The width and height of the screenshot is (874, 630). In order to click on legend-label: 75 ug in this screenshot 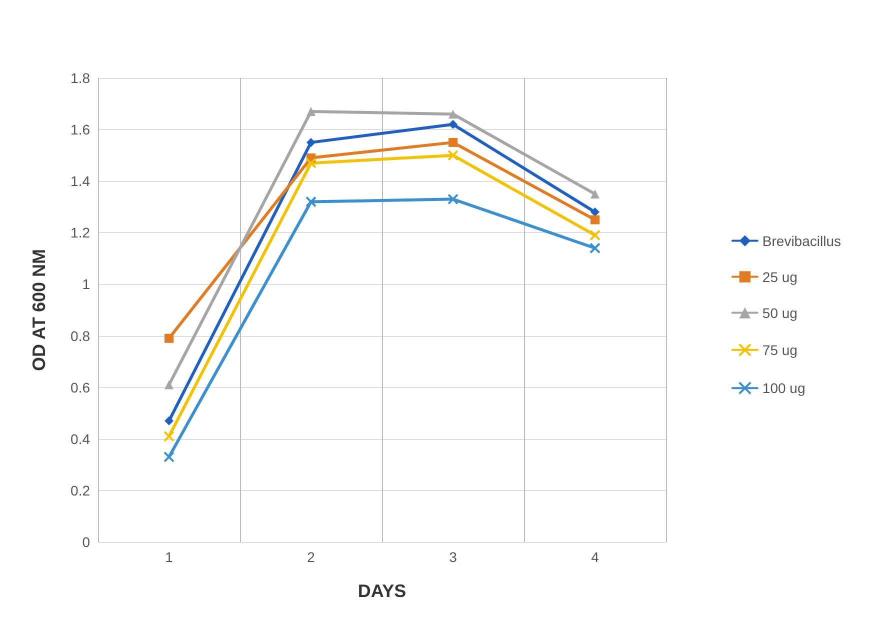, I will do `click(780, 350)`.